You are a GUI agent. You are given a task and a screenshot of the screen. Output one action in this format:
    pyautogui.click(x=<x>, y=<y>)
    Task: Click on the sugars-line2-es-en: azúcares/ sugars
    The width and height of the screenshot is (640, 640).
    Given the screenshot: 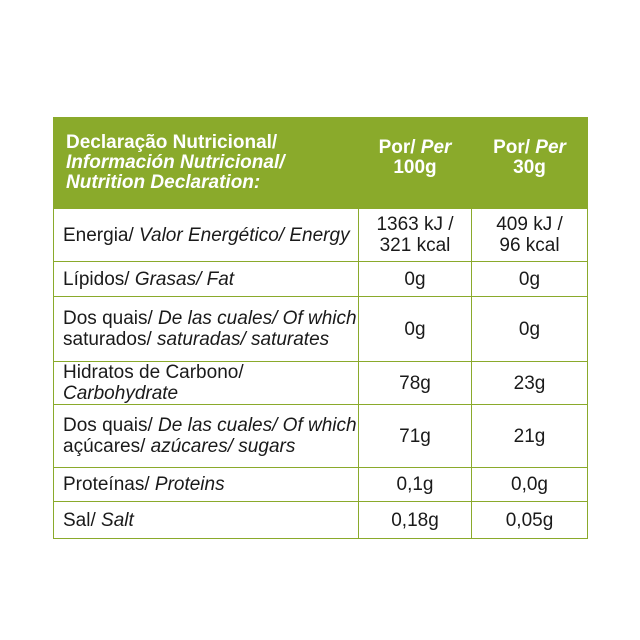 What is the action you would take?
    pyautogui.click(x=223, y=446)
    